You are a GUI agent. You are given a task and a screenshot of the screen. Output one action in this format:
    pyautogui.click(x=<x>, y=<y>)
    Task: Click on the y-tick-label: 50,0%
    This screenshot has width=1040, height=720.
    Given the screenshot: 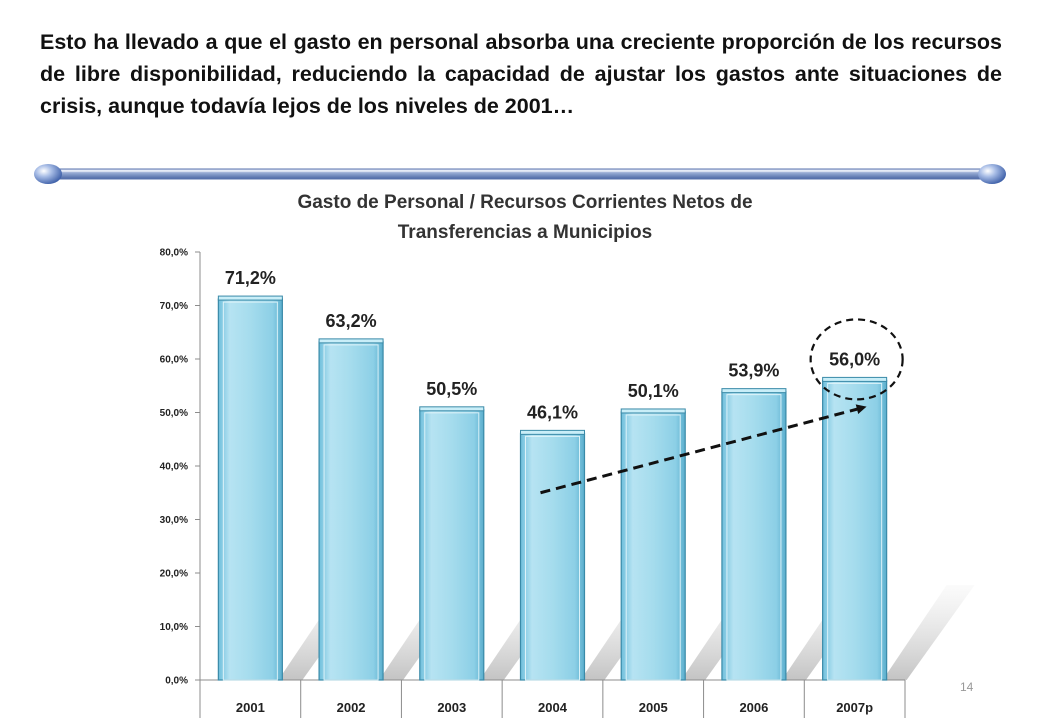 What is the action you would take?
    pyautogui.click(x=174, y=413)
    